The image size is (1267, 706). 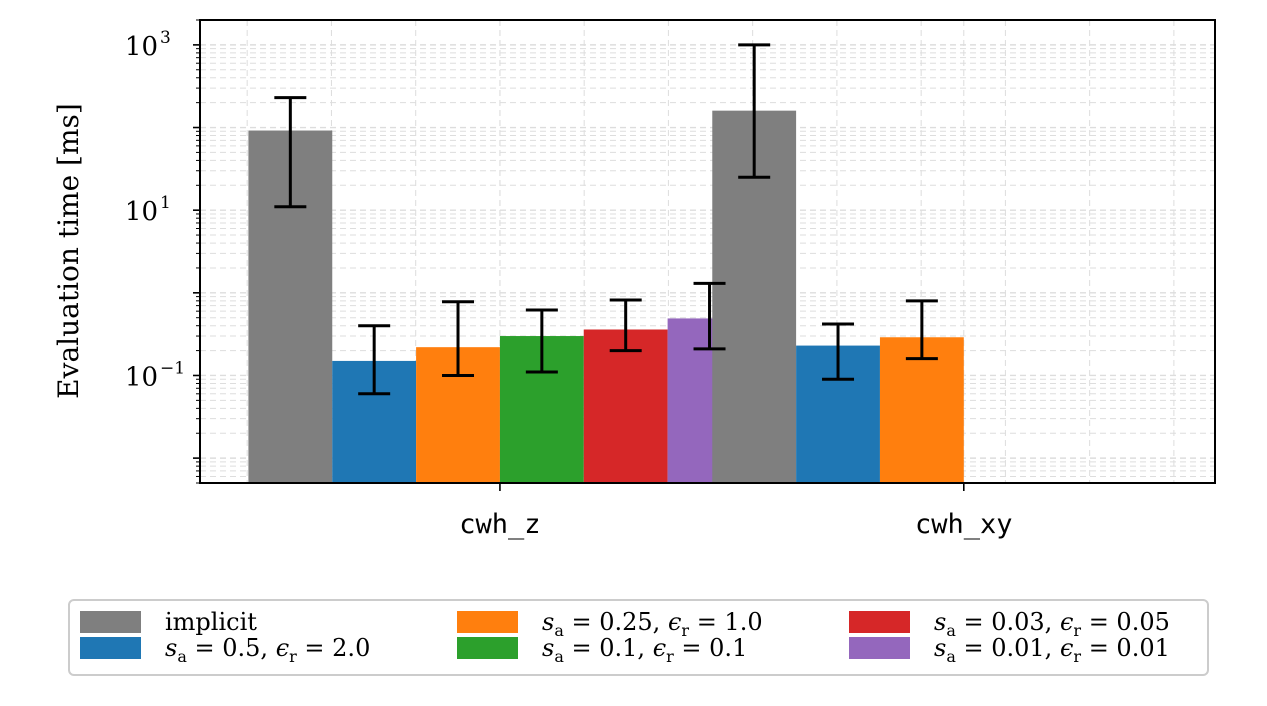 What do you see at coordinates (964, 524) in the screenshot?
I see `x-tick-label: cwh_xy` at bounding box center [964, 524].